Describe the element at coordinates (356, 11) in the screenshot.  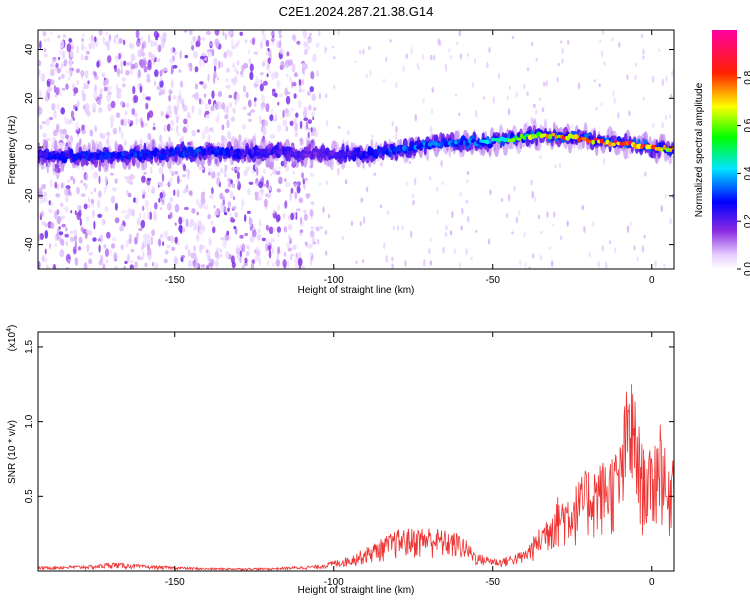
I see `chart-title: C2E1.2024.287.21.38.G14` at that location.